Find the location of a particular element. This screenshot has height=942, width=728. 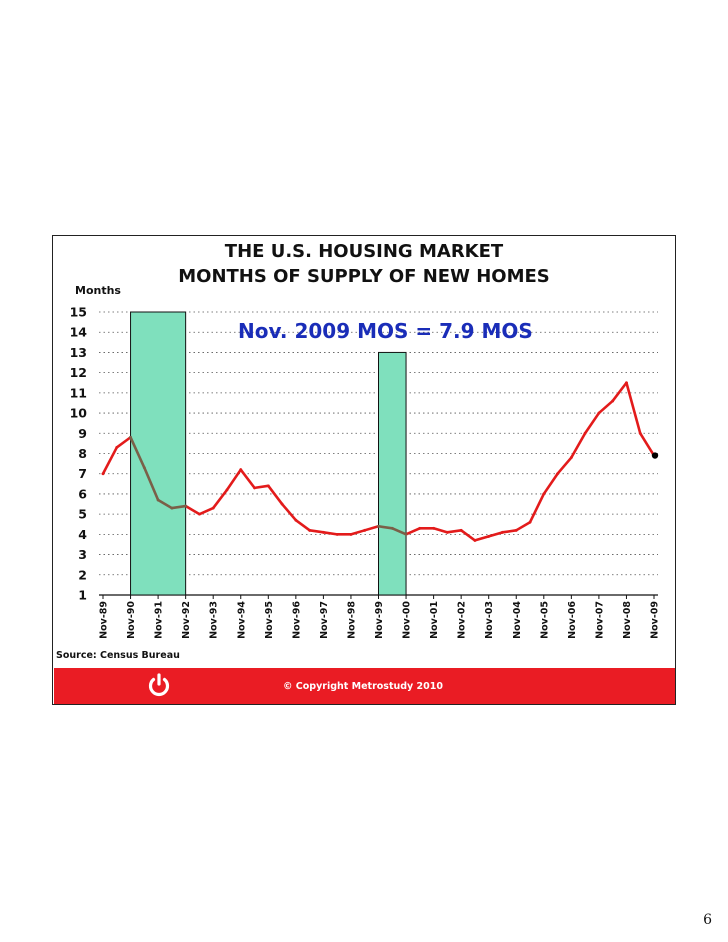

x-tick-label: Nov-97 is located at coordinates (324, 620).